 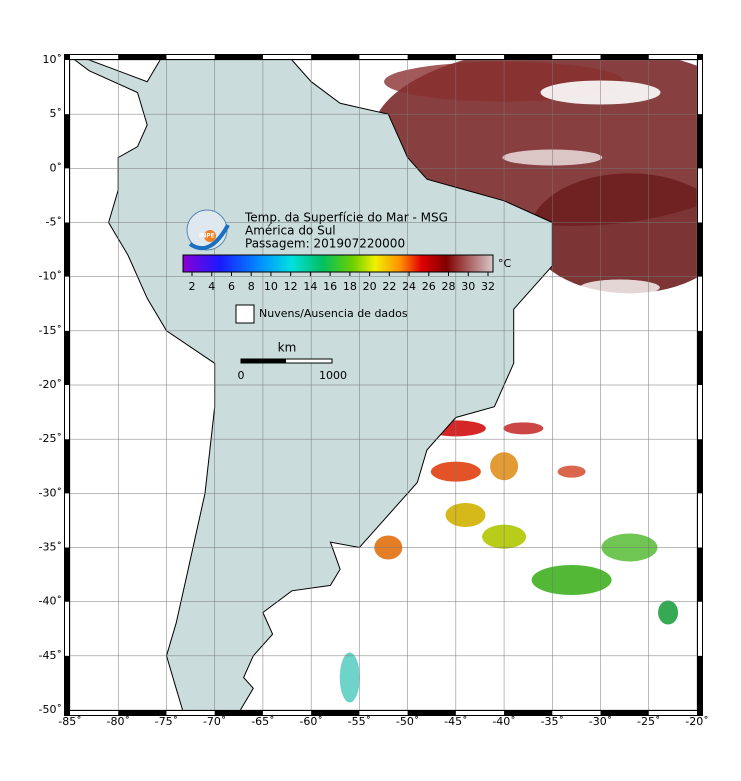 What do you see at coordinates (290, 231) in the screenshot?
I see `legend-region: América do Sul` at bounding box center [290, 231].